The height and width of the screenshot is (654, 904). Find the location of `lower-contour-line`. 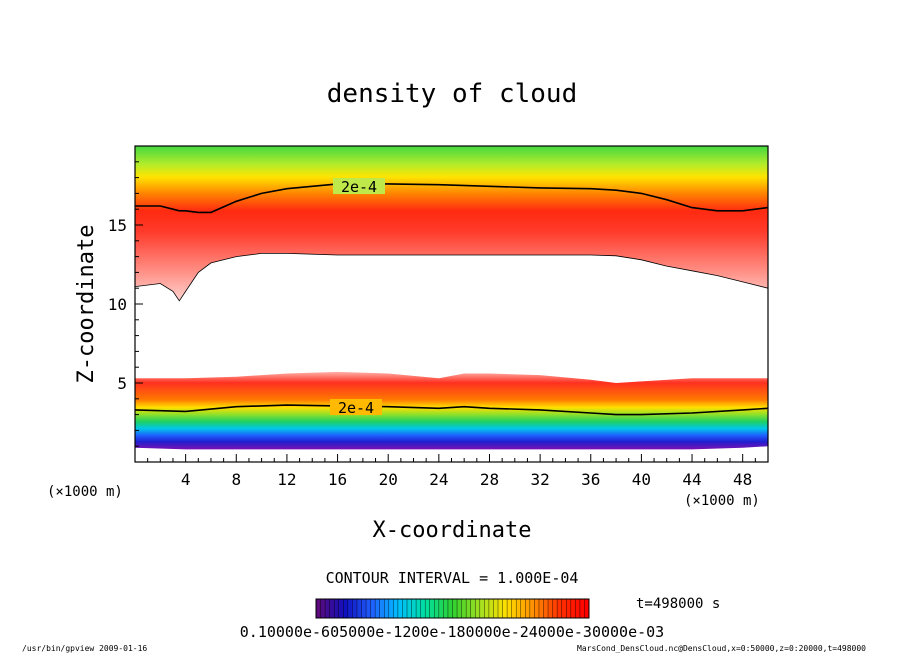

lower-contour-line is located at coordinates (451, 410).